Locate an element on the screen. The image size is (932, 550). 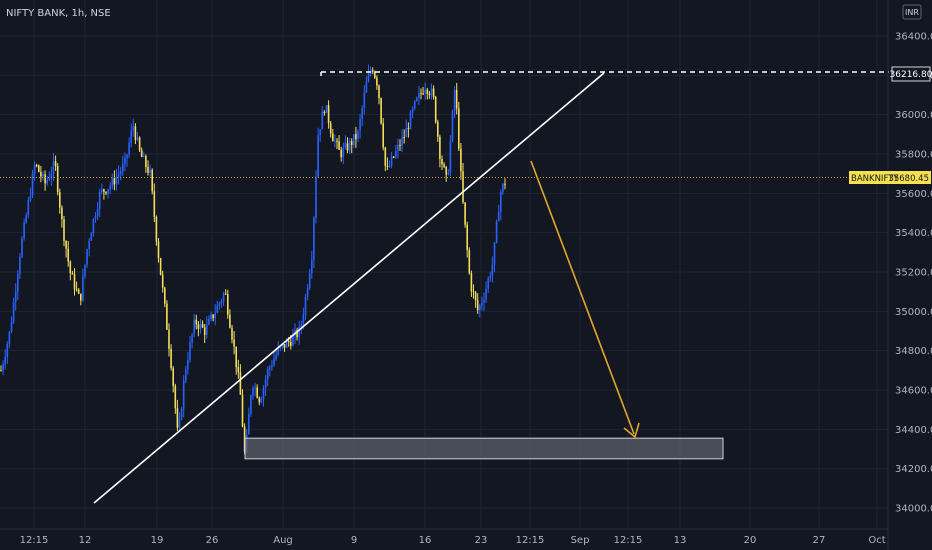
target-zone-box is located at coordinates (484, 448).